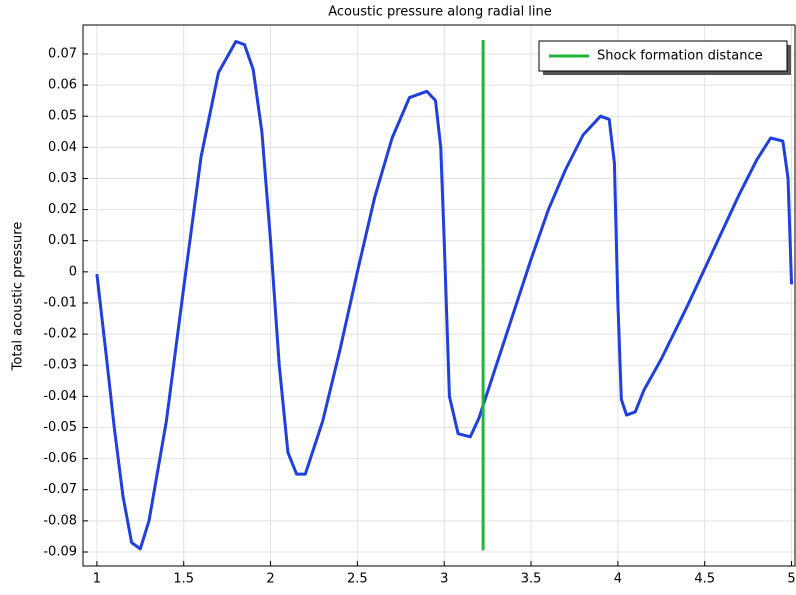  Describe the element at coordinates (62, 53) in the screenshot. I see `y-tick-label: 0.07` at that location.